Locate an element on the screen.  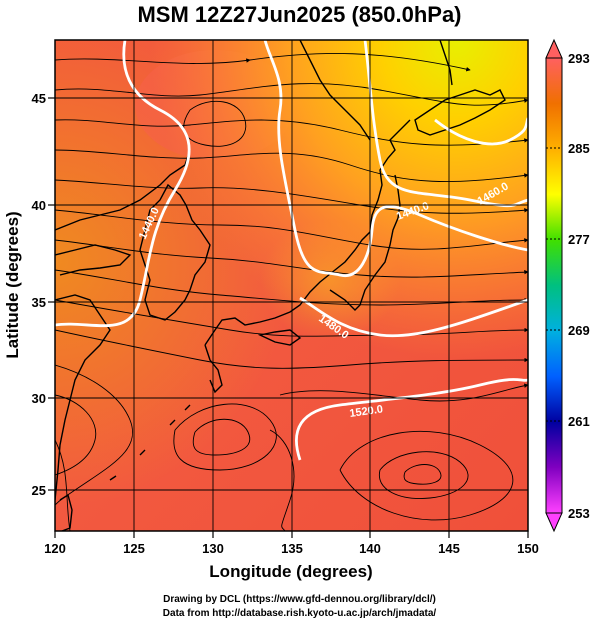
colorbar-ticks is located at coordinates (554, 284).